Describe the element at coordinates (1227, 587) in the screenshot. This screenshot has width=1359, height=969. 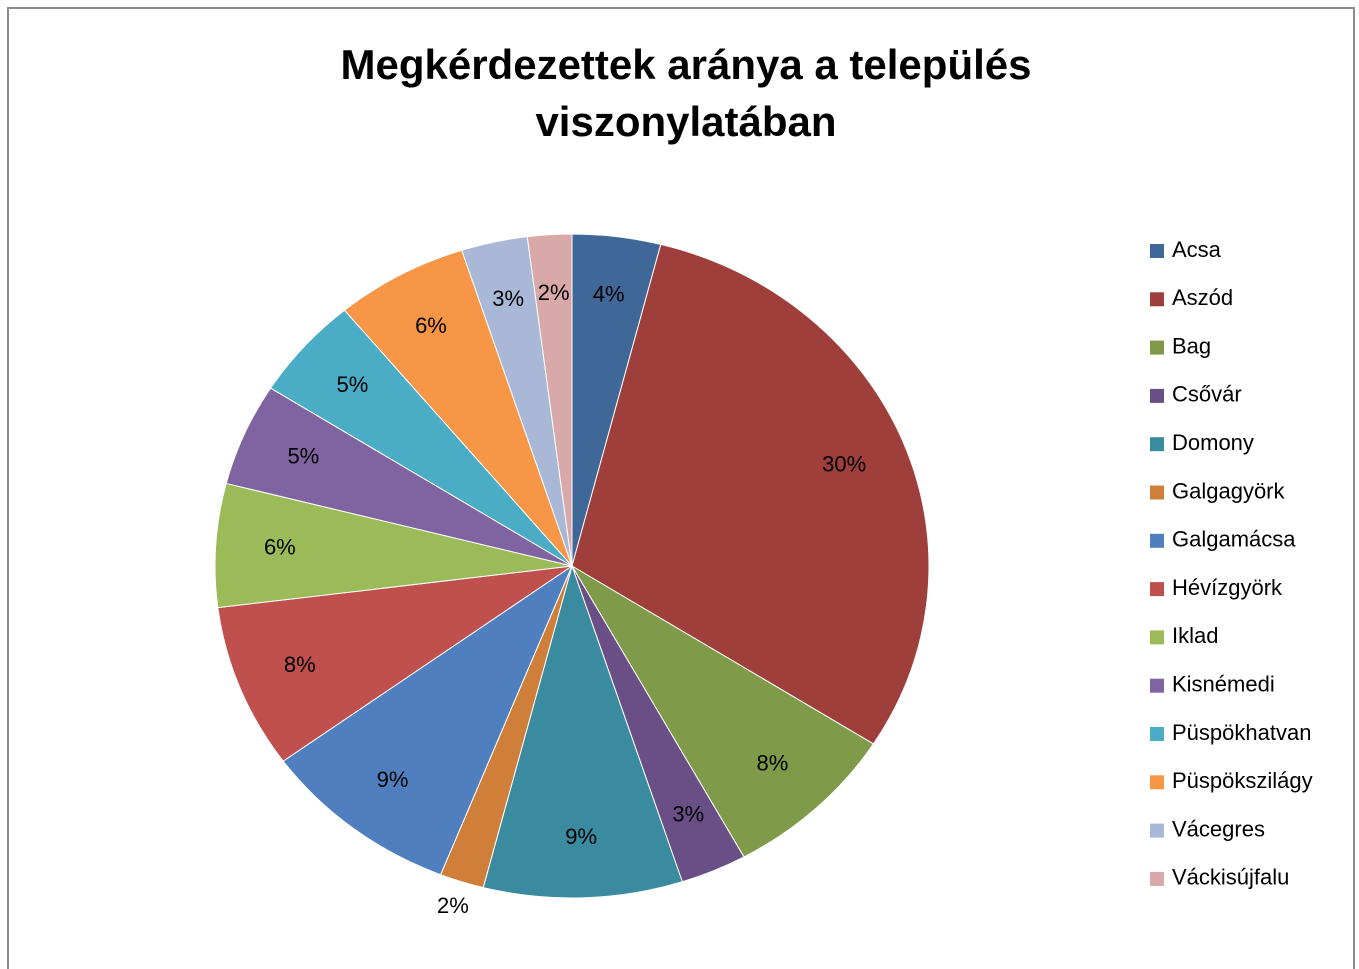
I see `legend-label: Hévízgyörk` at that location.